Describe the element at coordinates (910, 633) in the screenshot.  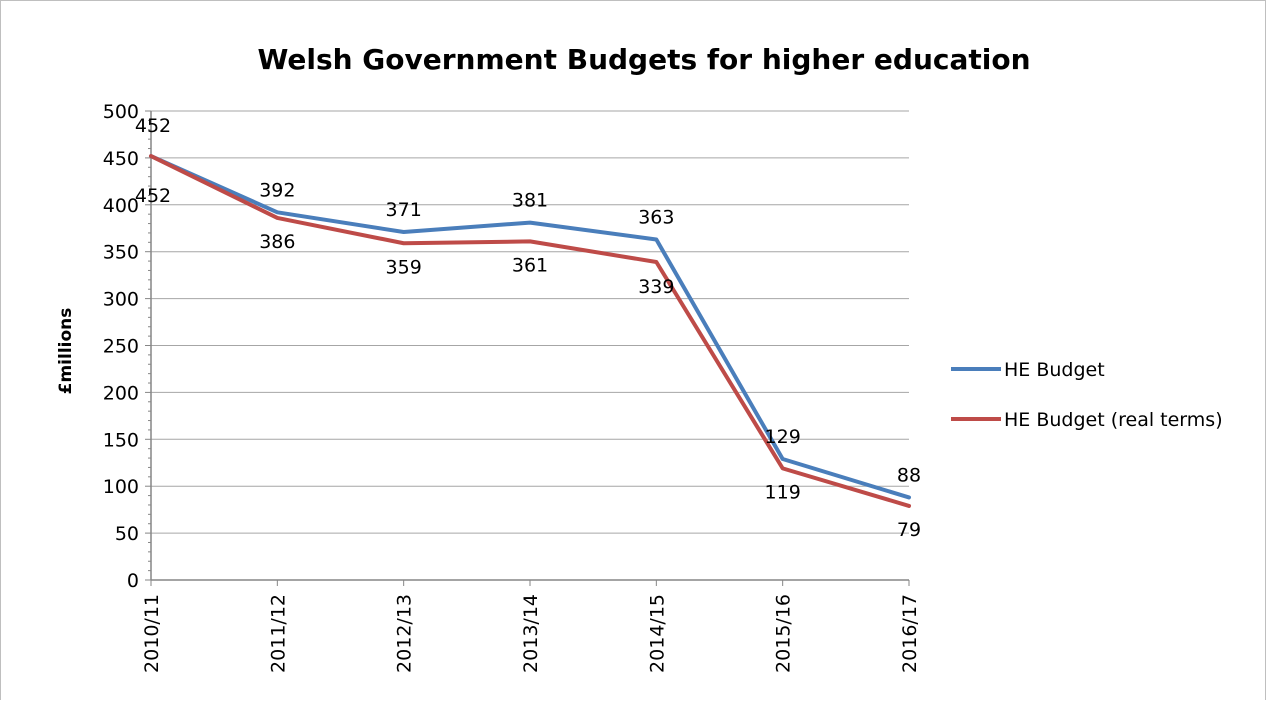
I see `x-tick-label: 2016/17` at that location.